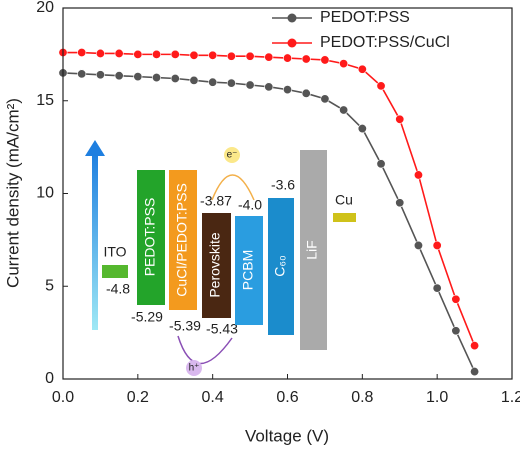  Describe the element at coordinates (95, 148) in the screenshot. I see `energy-arrow-head` at that location.